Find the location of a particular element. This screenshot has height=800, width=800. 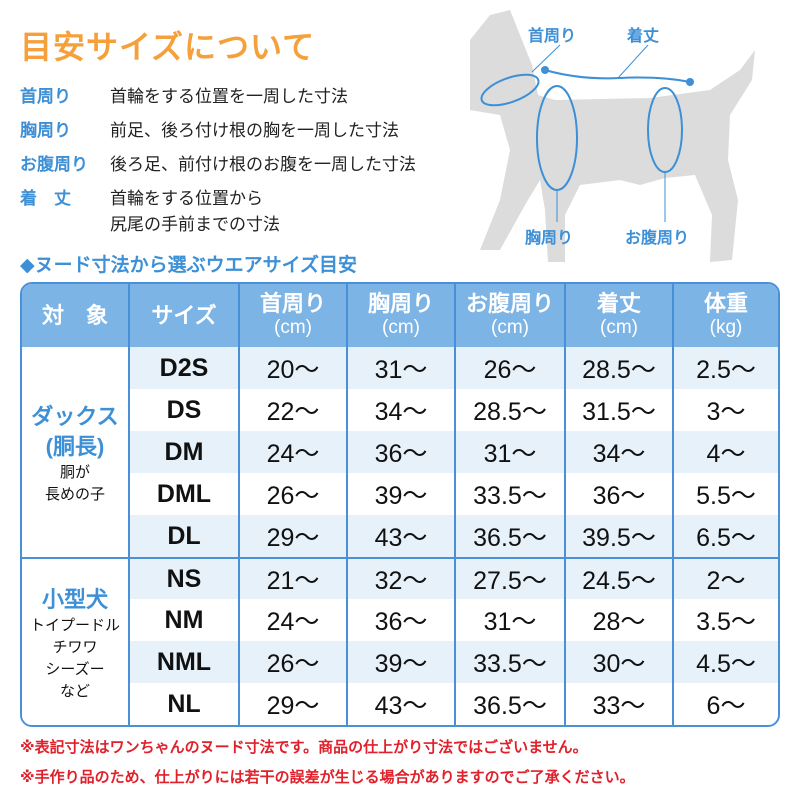

value-cell: 27.5〜 is located at coordinates (511, 578).